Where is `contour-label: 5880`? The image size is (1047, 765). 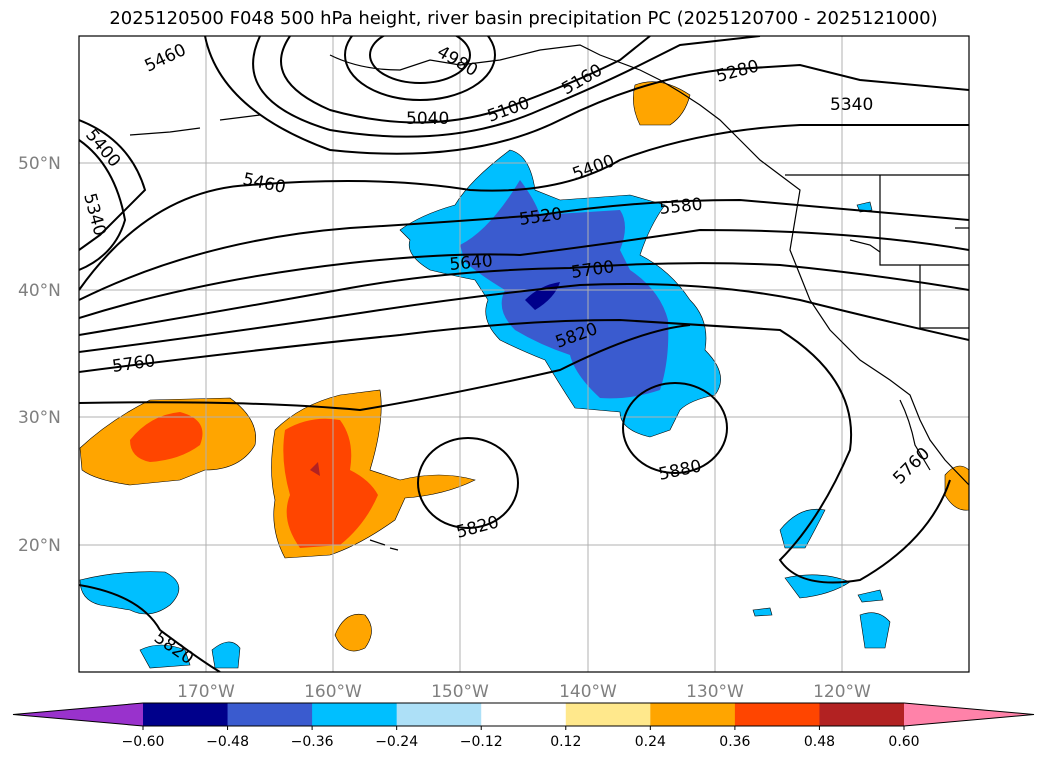 contour-label: 5880 is located at coordinates (680, 470).